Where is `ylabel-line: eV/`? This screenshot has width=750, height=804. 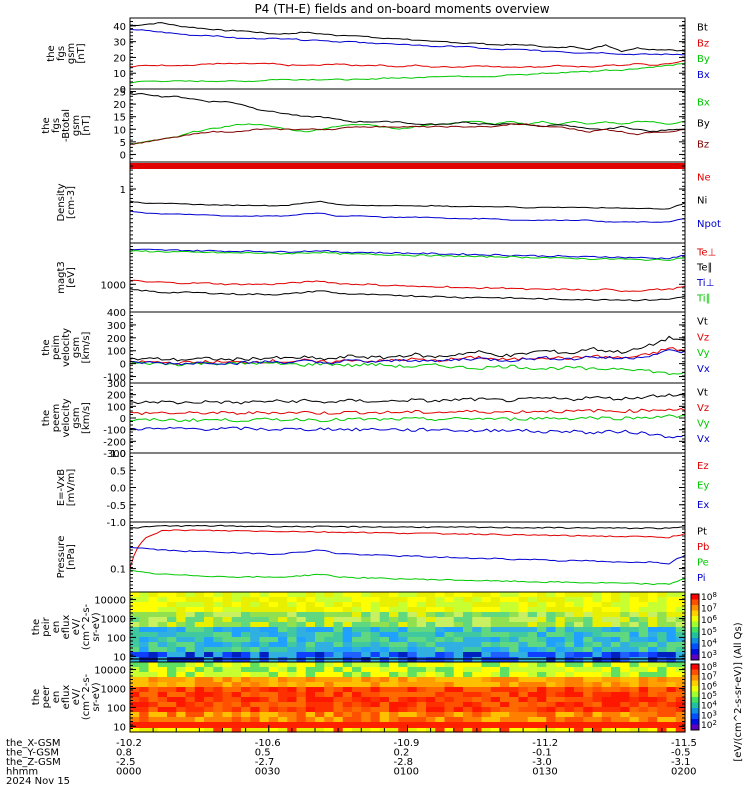 ylabel-line: eV/ is located at coordinates (76, 696).